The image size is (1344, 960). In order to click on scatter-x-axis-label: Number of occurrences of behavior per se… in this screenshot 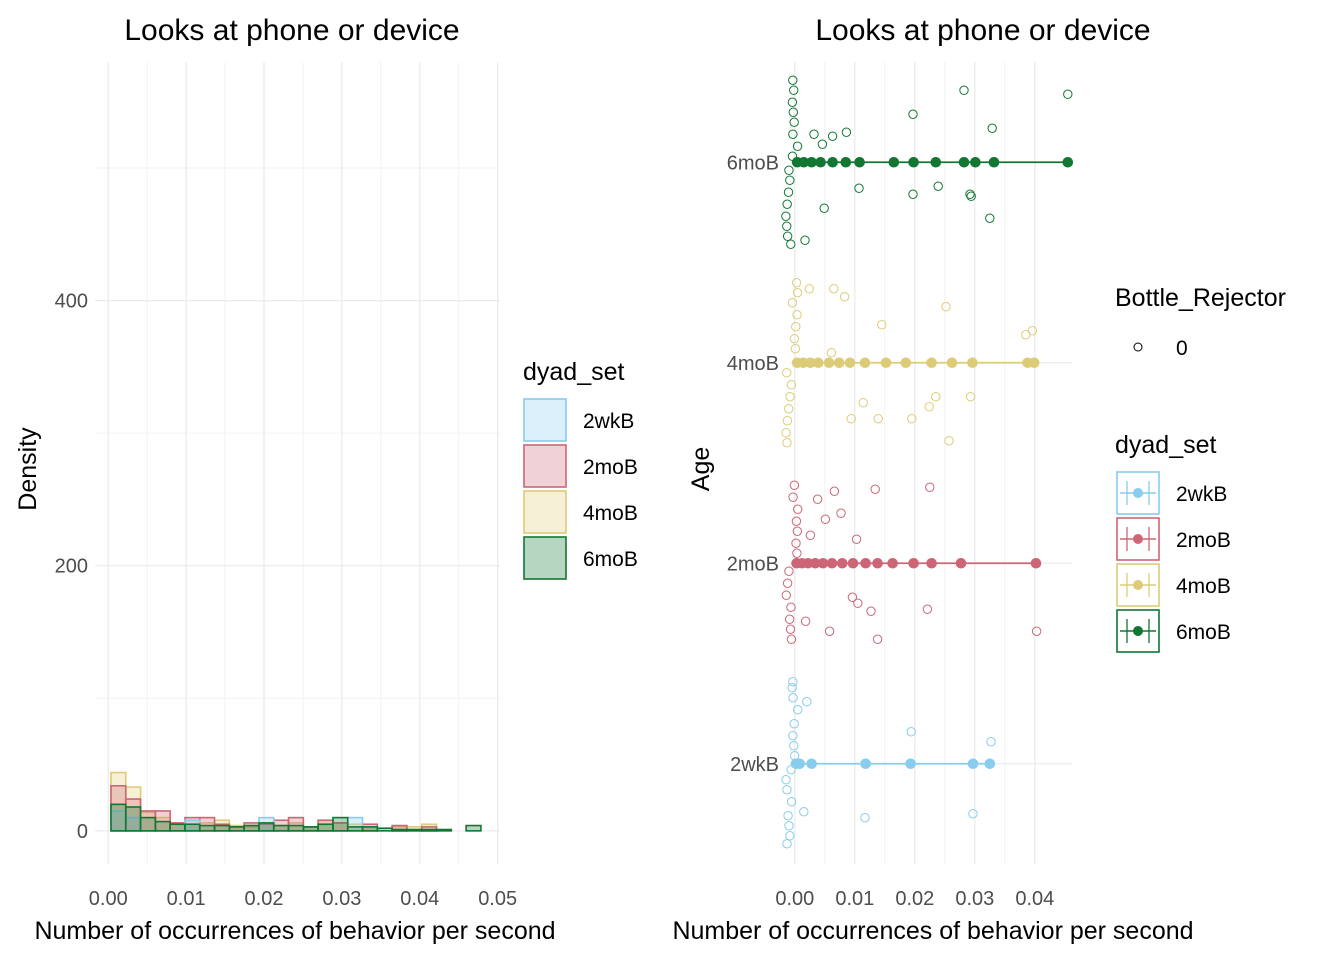, I will do `click(932, 931)`.